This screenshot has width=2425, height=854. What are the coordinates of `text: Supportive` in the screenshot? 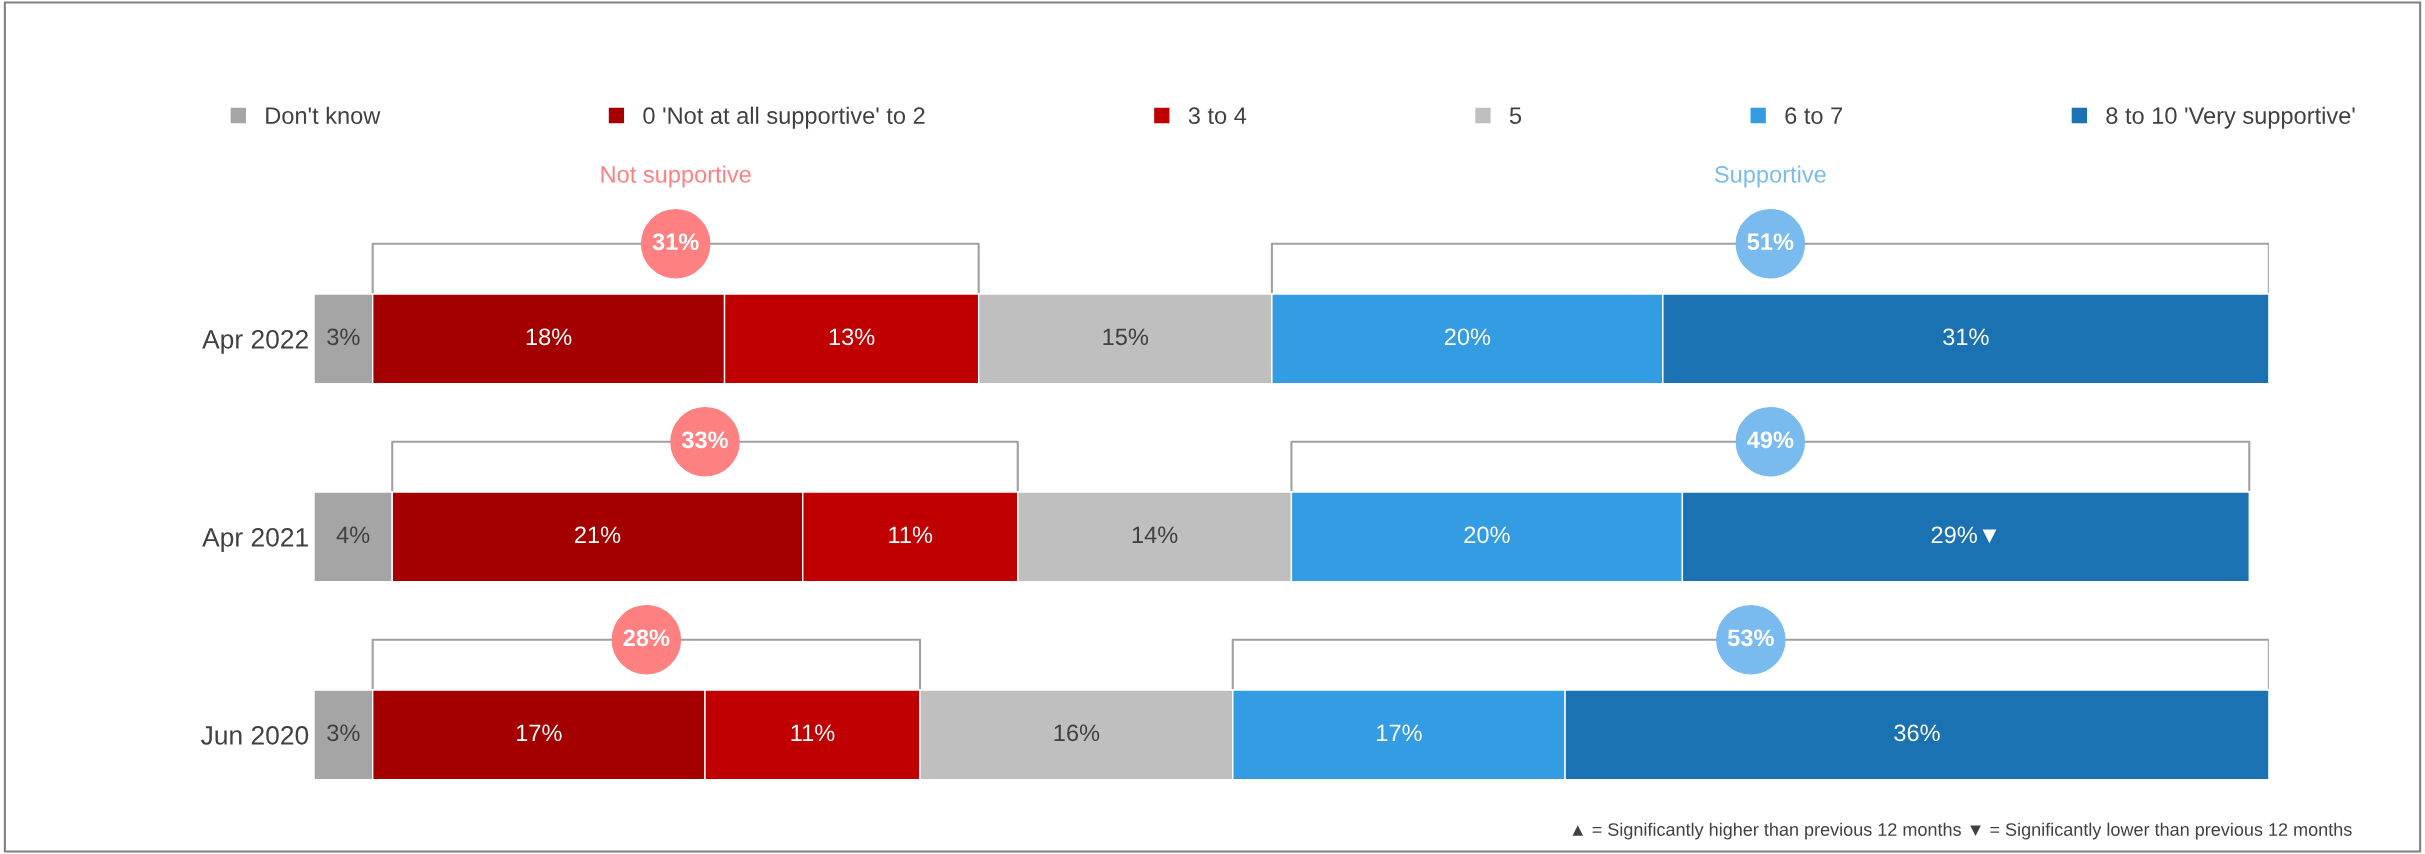 It's located at (1770, 176).